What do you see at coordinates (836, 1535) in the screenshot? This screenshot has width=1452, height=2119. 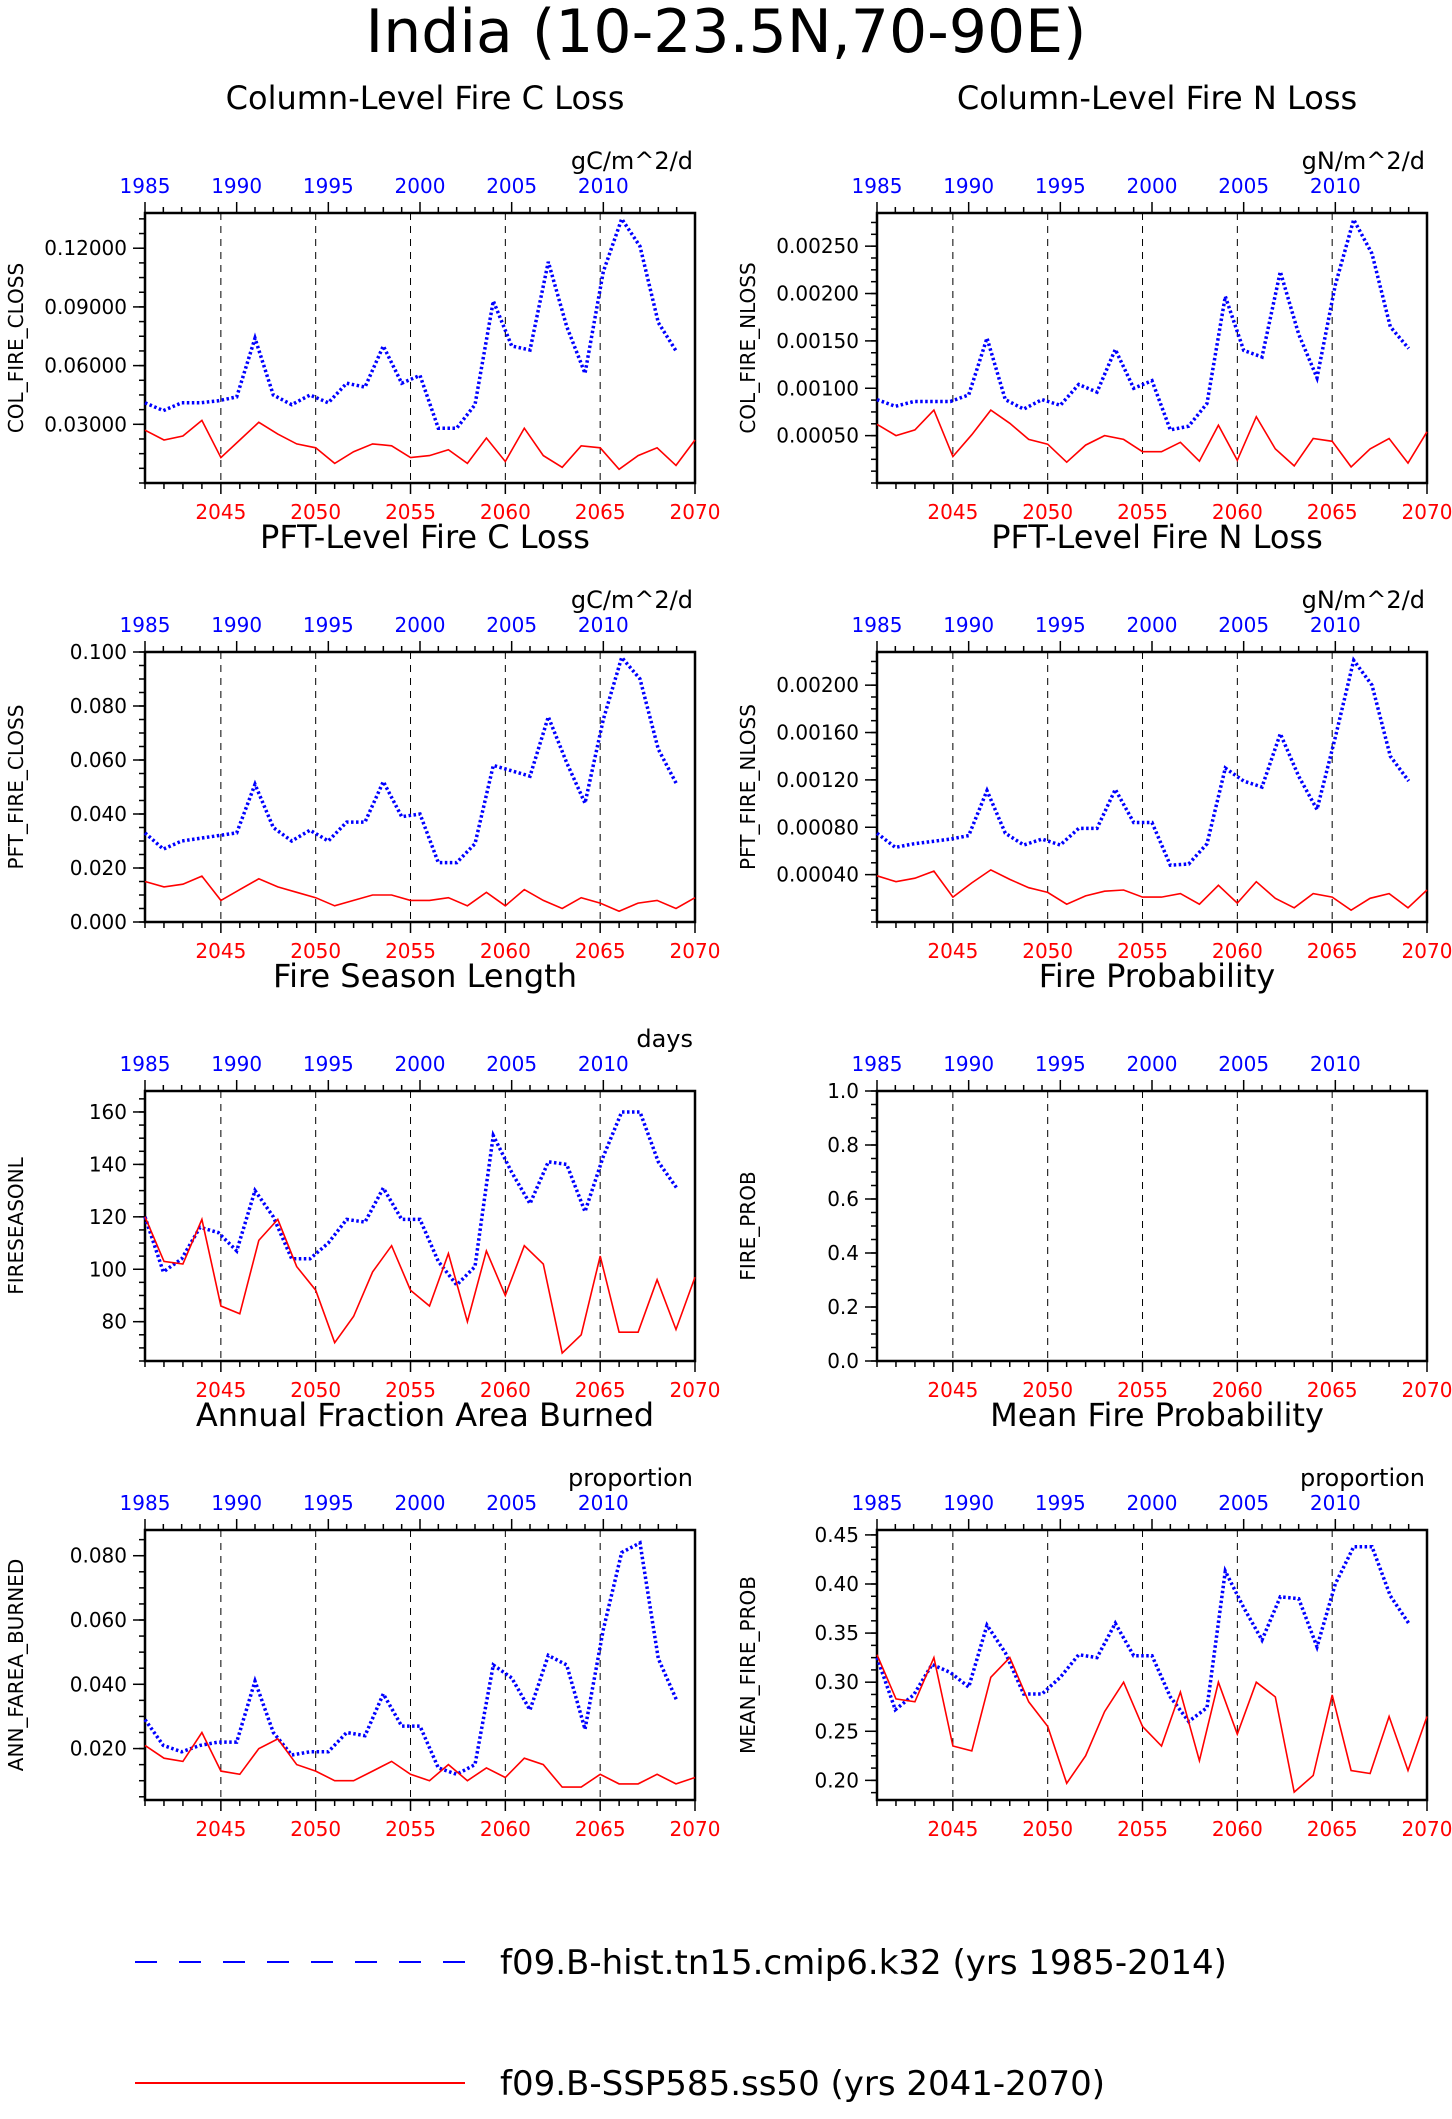 I see `y-tick-label: 0.45` at bounding box center [836, 1535].